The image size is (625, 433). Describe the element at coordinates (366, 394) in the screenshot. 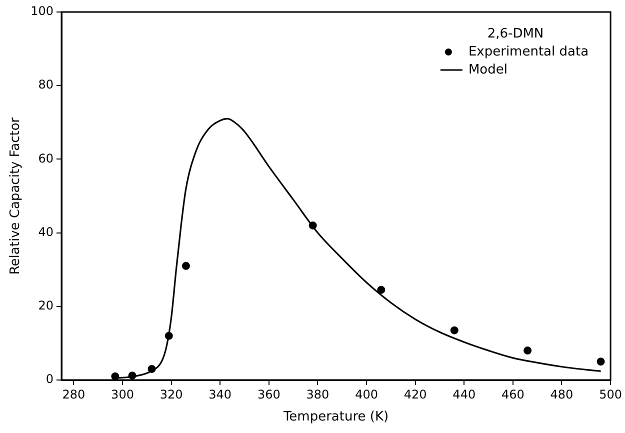

I see `x-tick-label: 400` at that location.